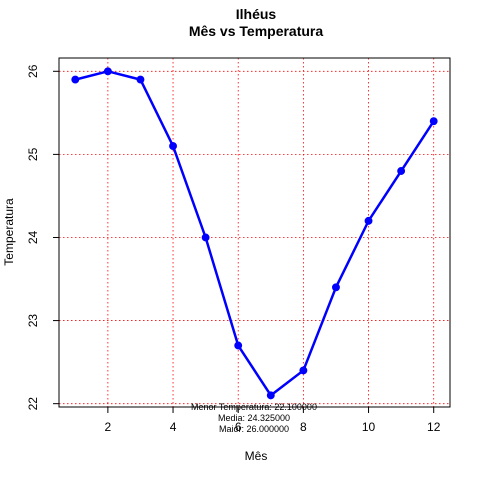 This screenshot has height=480, width=480. What do you see at coordinates (33, 237) in the screenshot?
I see `y-tick-label: 24` at bounding box center [33, 237].